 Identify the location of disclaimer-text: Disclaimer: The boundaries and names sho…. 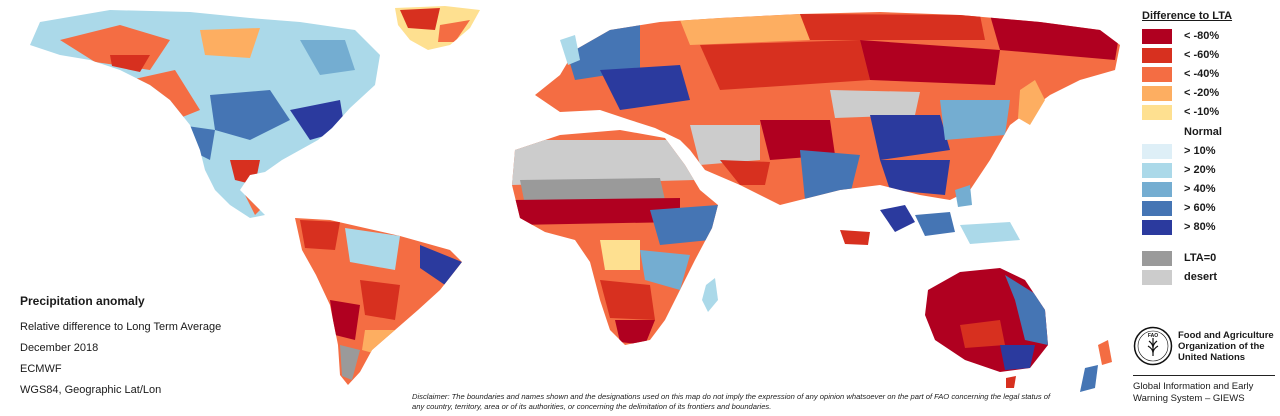
(731, 401).